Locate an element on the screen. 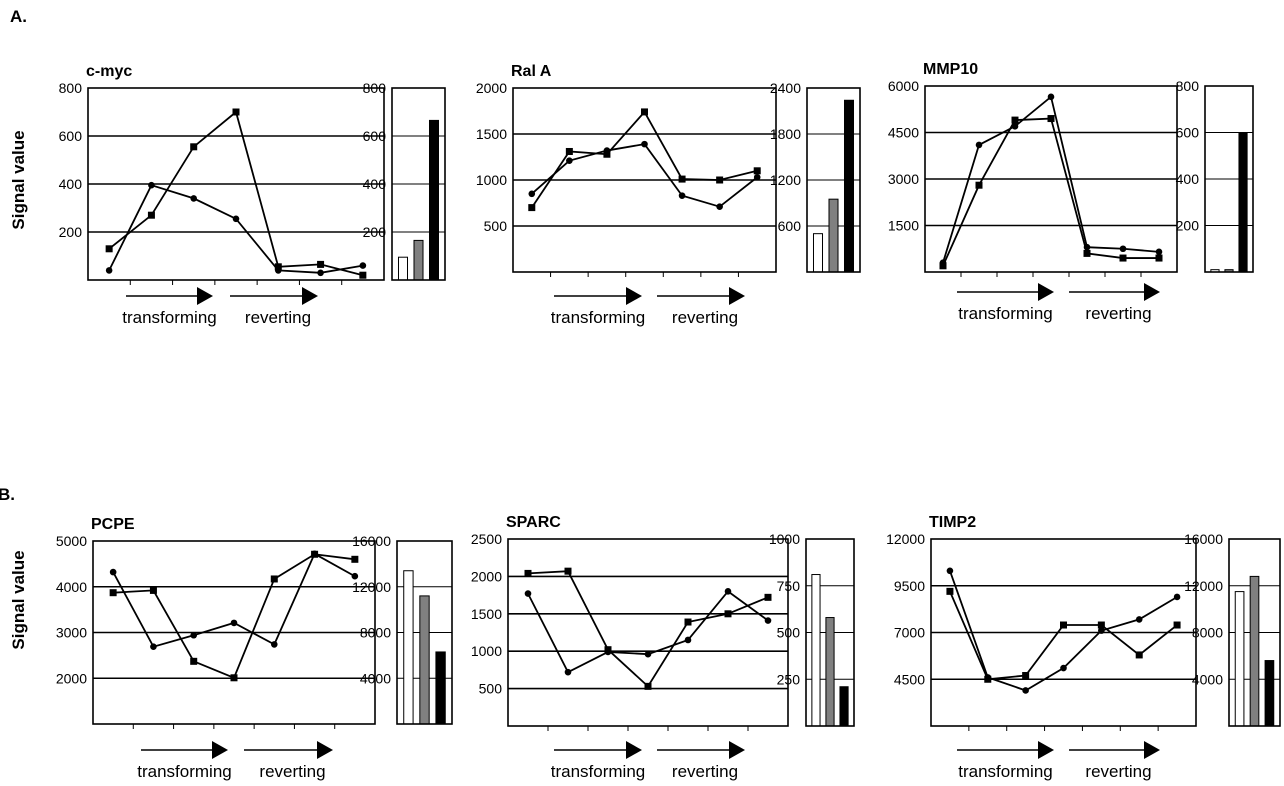 The height and width of the screenshot is (786, 1284). y-tick-label: 2400 is located at coordinates (785, 88).